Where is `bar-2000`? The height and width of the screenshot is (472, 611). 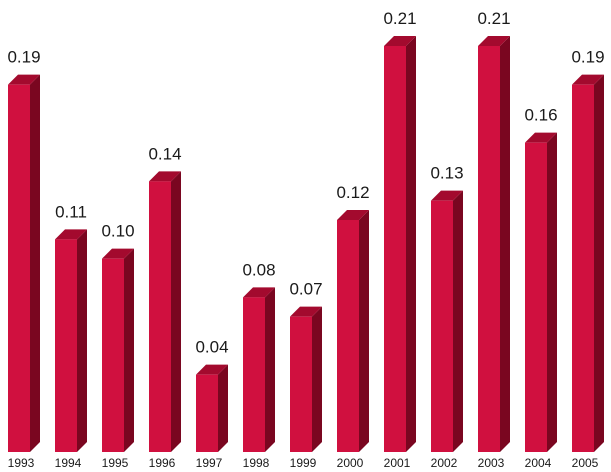 bar-2000 is located at coordinates (353, 331).